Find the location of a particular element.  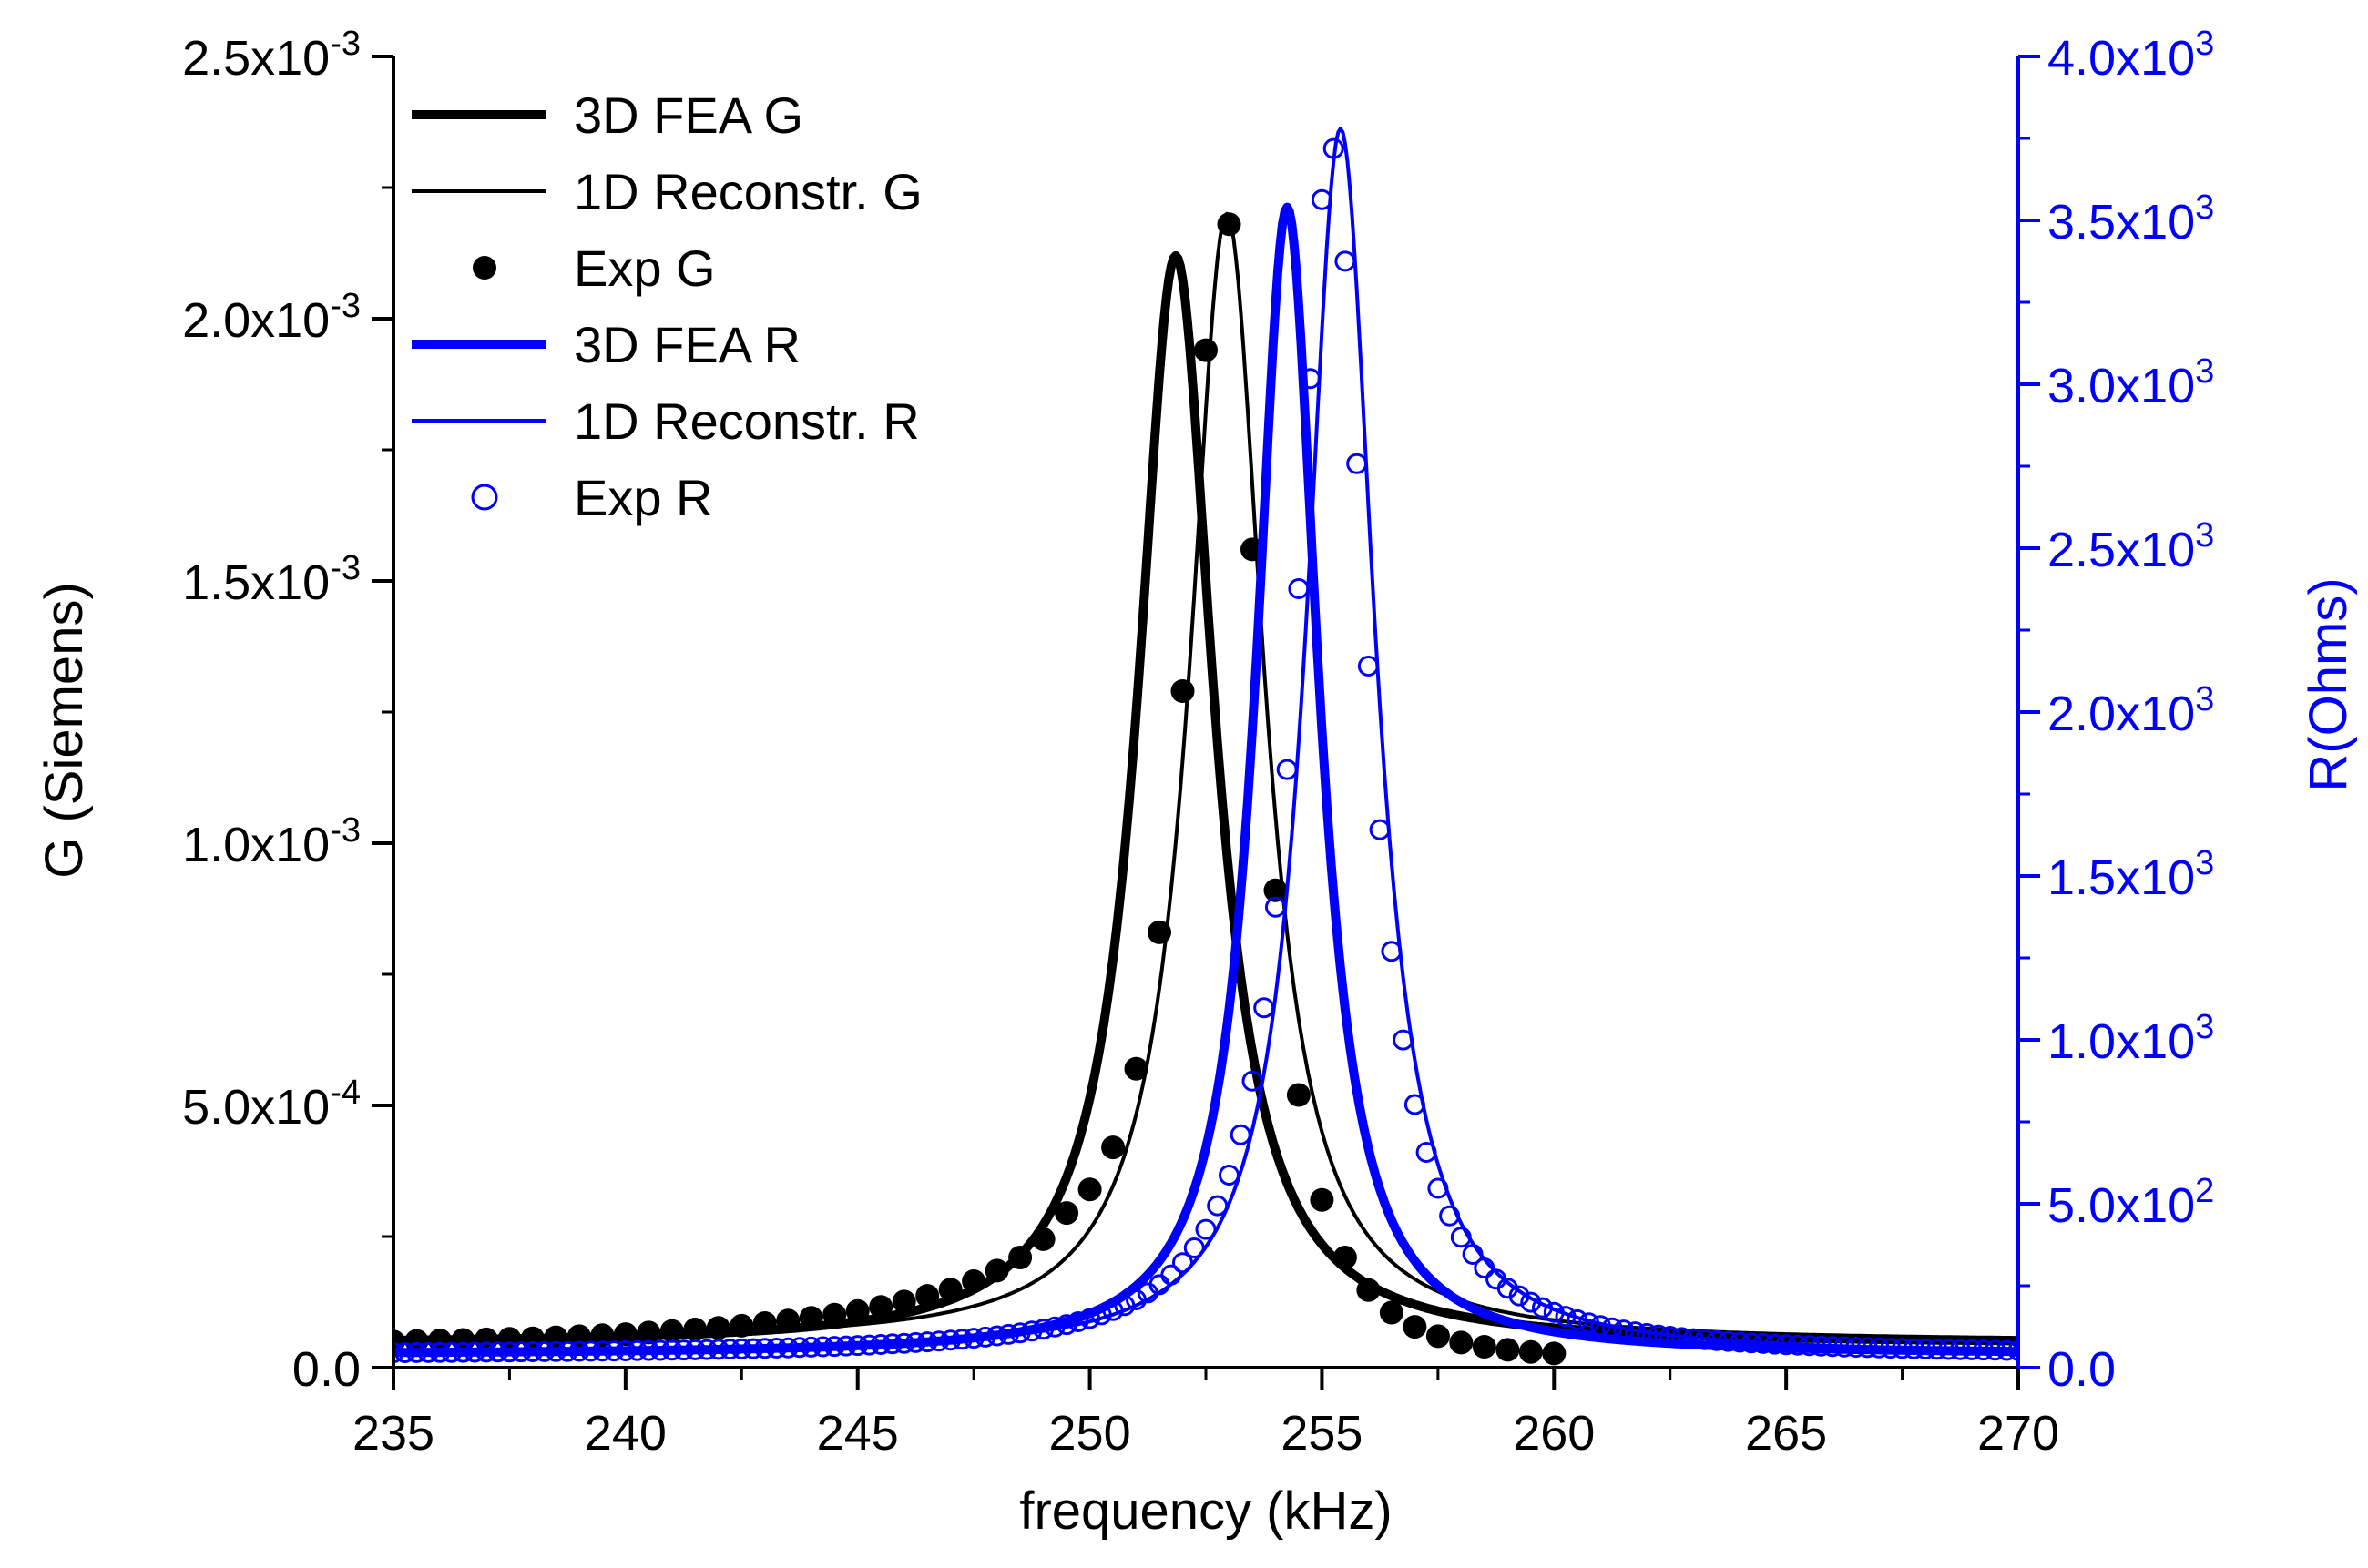

y-left-tick-label: 1.0x10⁻³ is located at coordinates (271, 842).